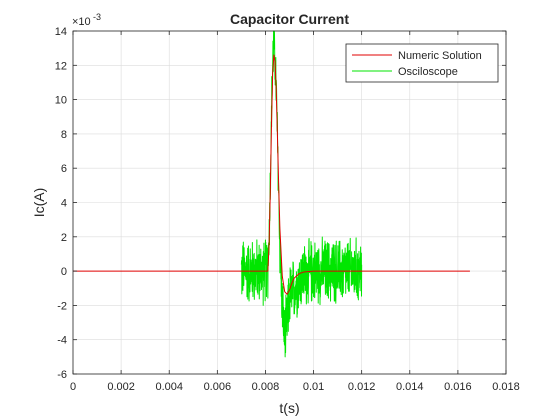  Describe the element at coordinates (218, 387) in the screenshot. I see `x-tick-label: 0.006` at that location.